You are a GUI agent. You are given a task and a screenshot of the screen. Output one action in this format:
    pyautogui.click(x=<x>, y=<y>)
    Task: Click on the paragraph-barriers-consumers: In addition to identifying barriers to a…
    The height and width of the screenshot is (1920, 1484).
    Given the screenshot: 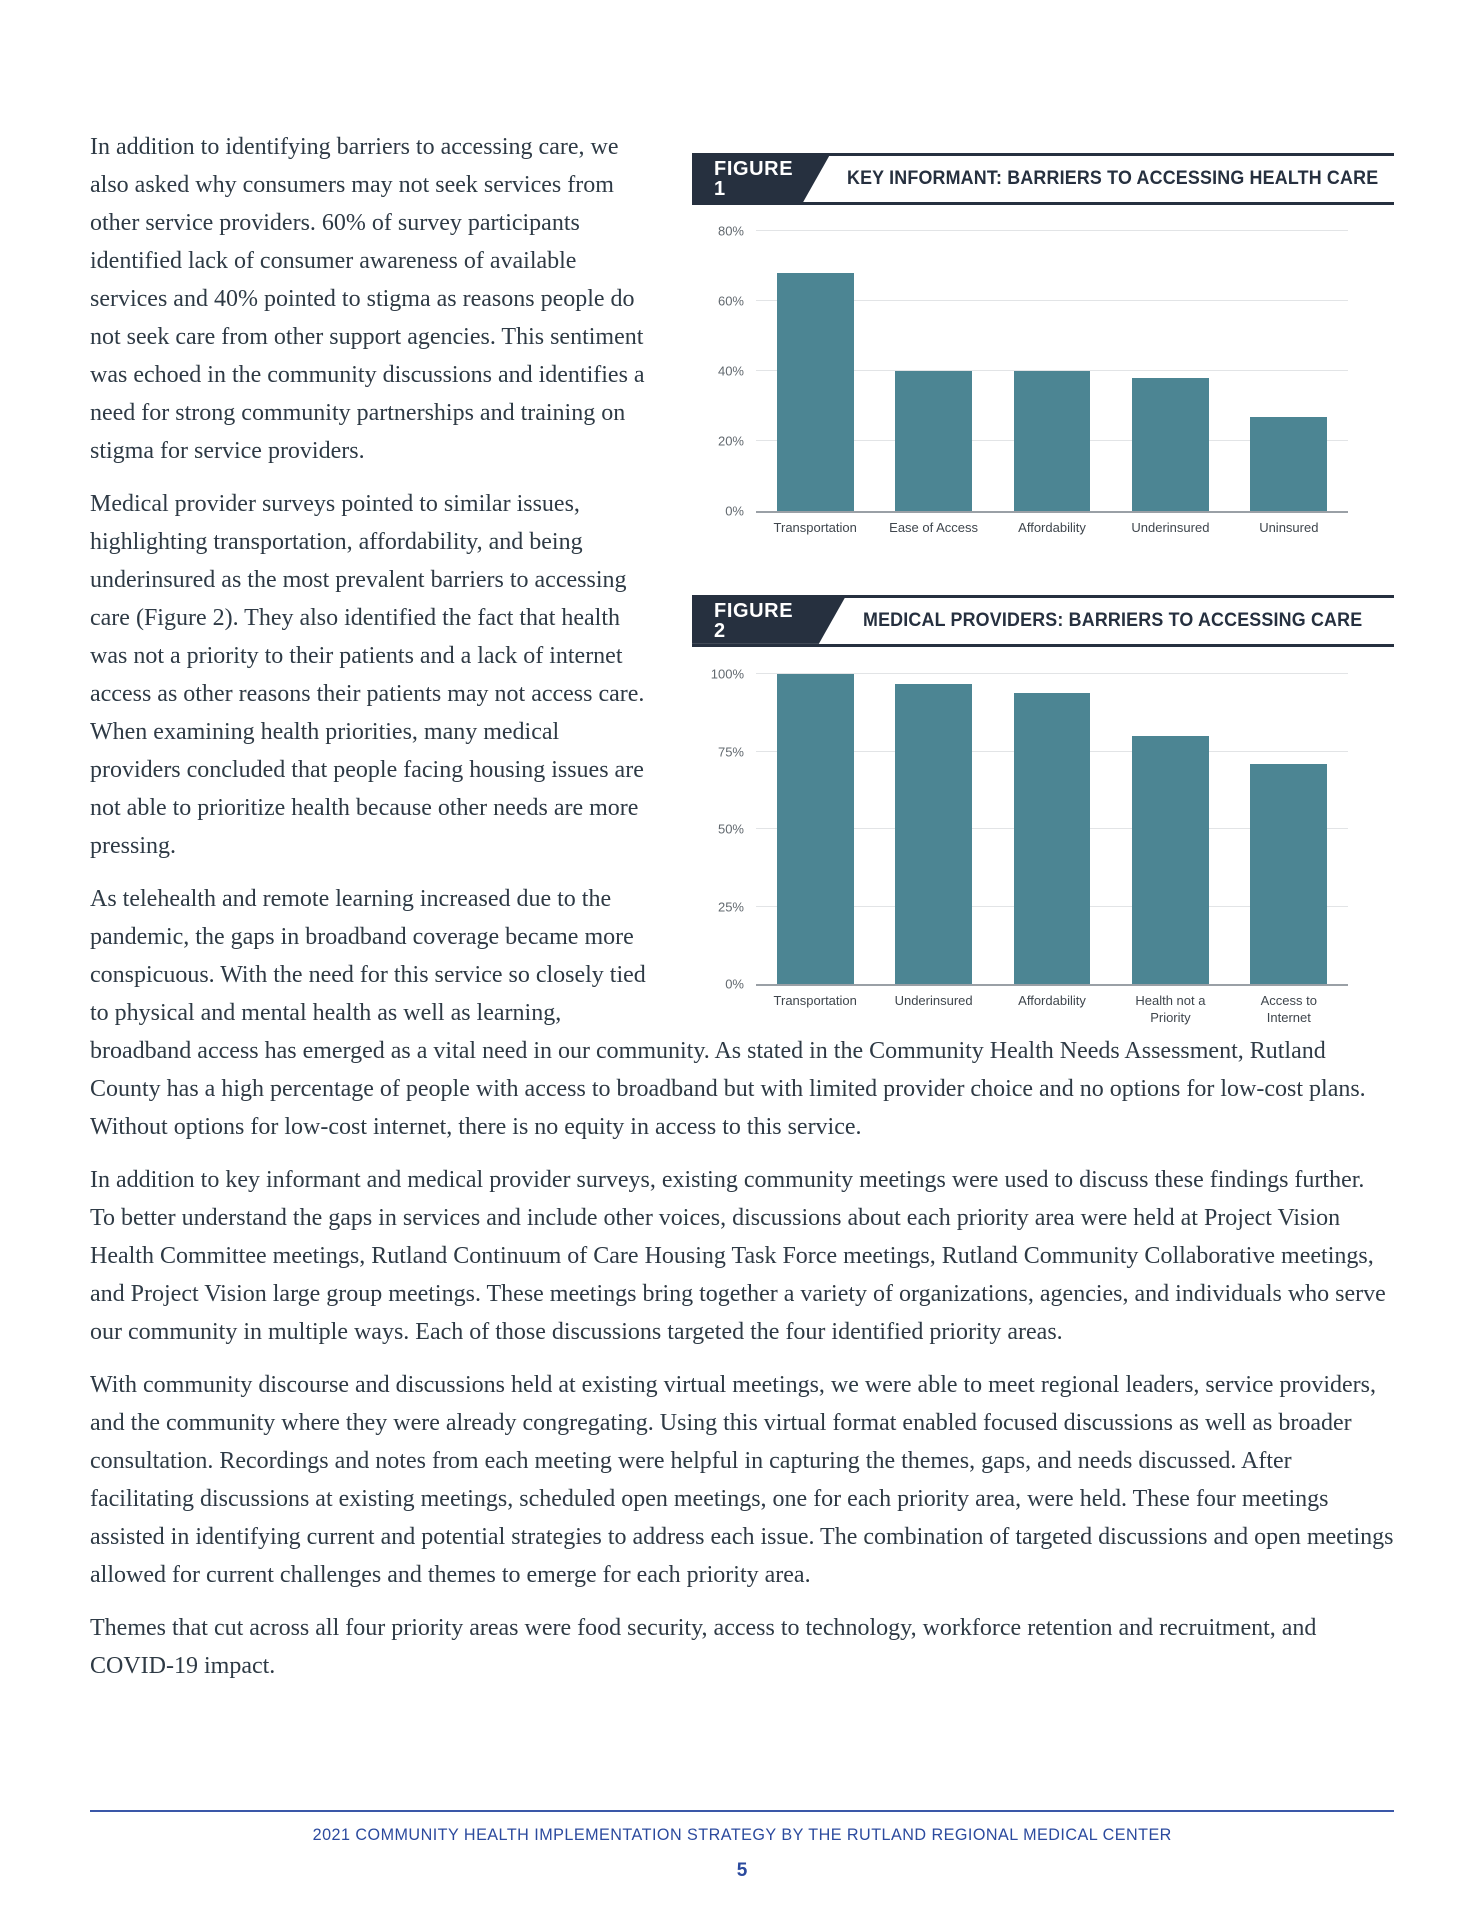 What is the action you would take?
    pyautogui.click(x=367, y=299)
    